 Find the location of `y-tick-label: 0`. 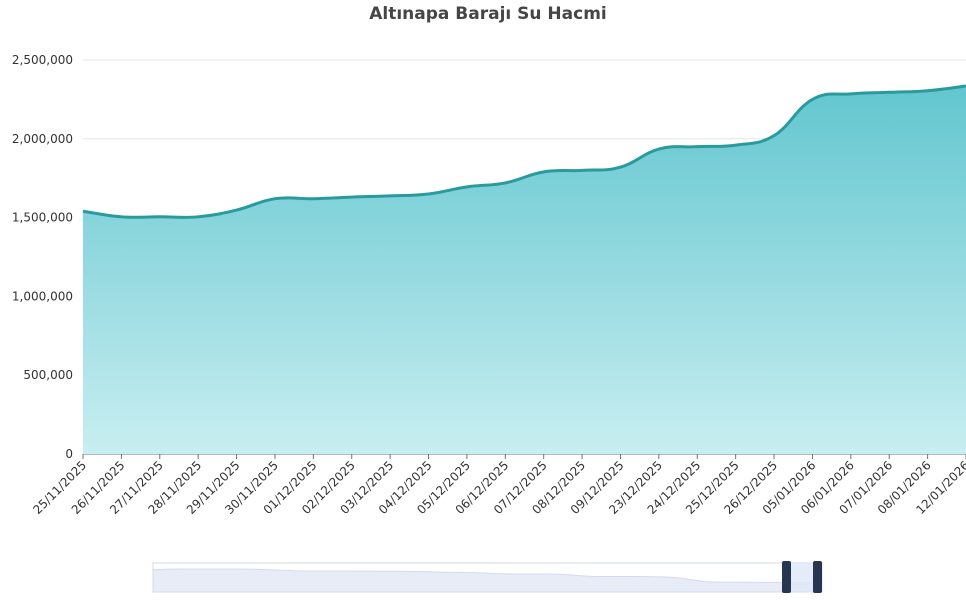

y-tick-label: 0 is located at coordinates (69, 454).